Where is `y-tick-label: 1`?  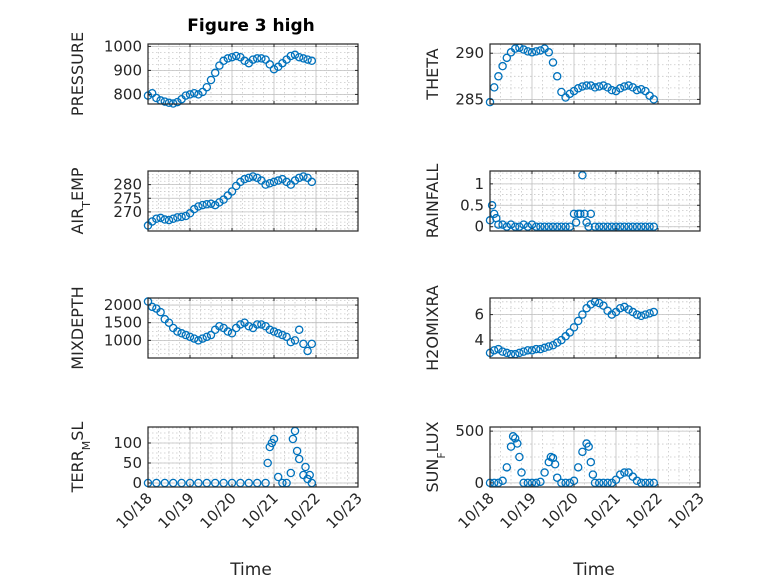
y-tick-label: 1 is located at coordinates (479, 184).